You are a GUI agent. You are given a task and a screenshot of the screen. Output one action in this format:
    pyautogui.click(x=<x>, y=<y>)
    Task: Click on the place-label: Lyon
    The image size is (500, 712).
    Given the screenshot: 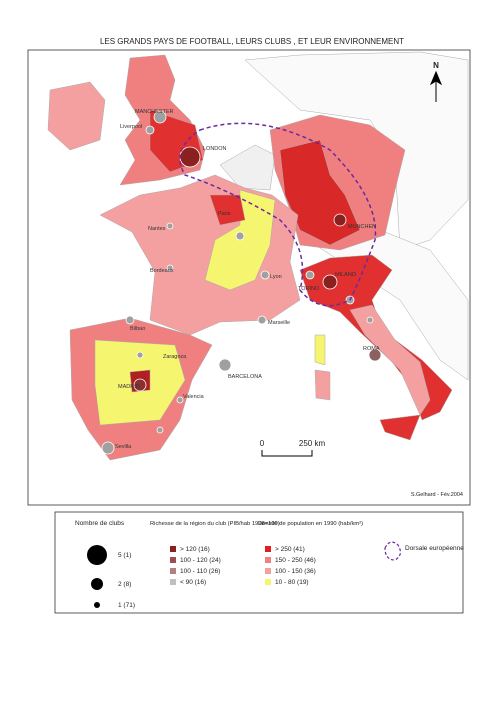 What is the action you would take?
    pyautogui.click(x=276, y=277)
    